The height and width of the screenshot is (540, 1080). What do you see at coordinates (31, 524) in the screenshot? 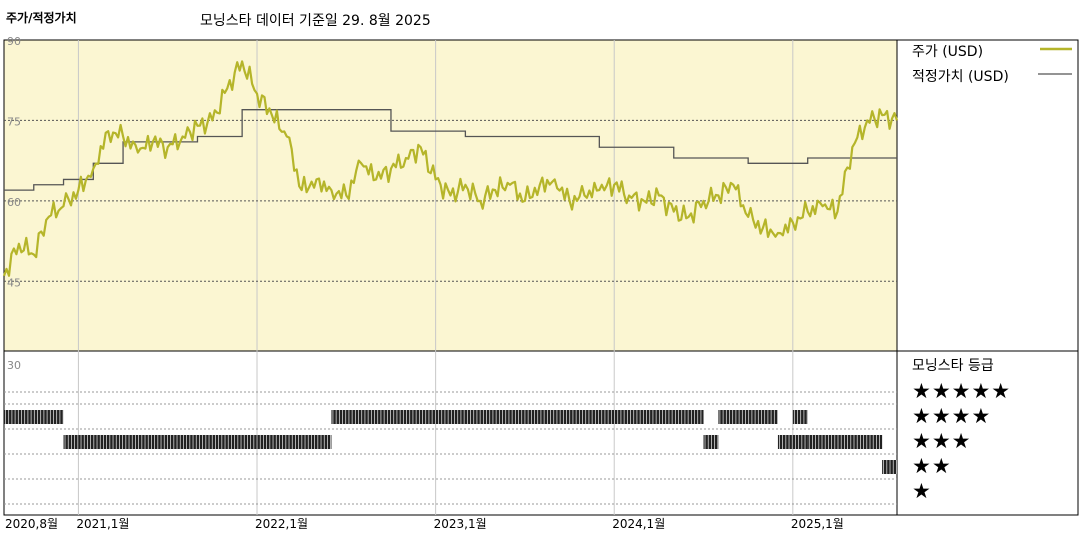
I see `x-tick-label: 2020,8월` at bounding box center [31, 524].